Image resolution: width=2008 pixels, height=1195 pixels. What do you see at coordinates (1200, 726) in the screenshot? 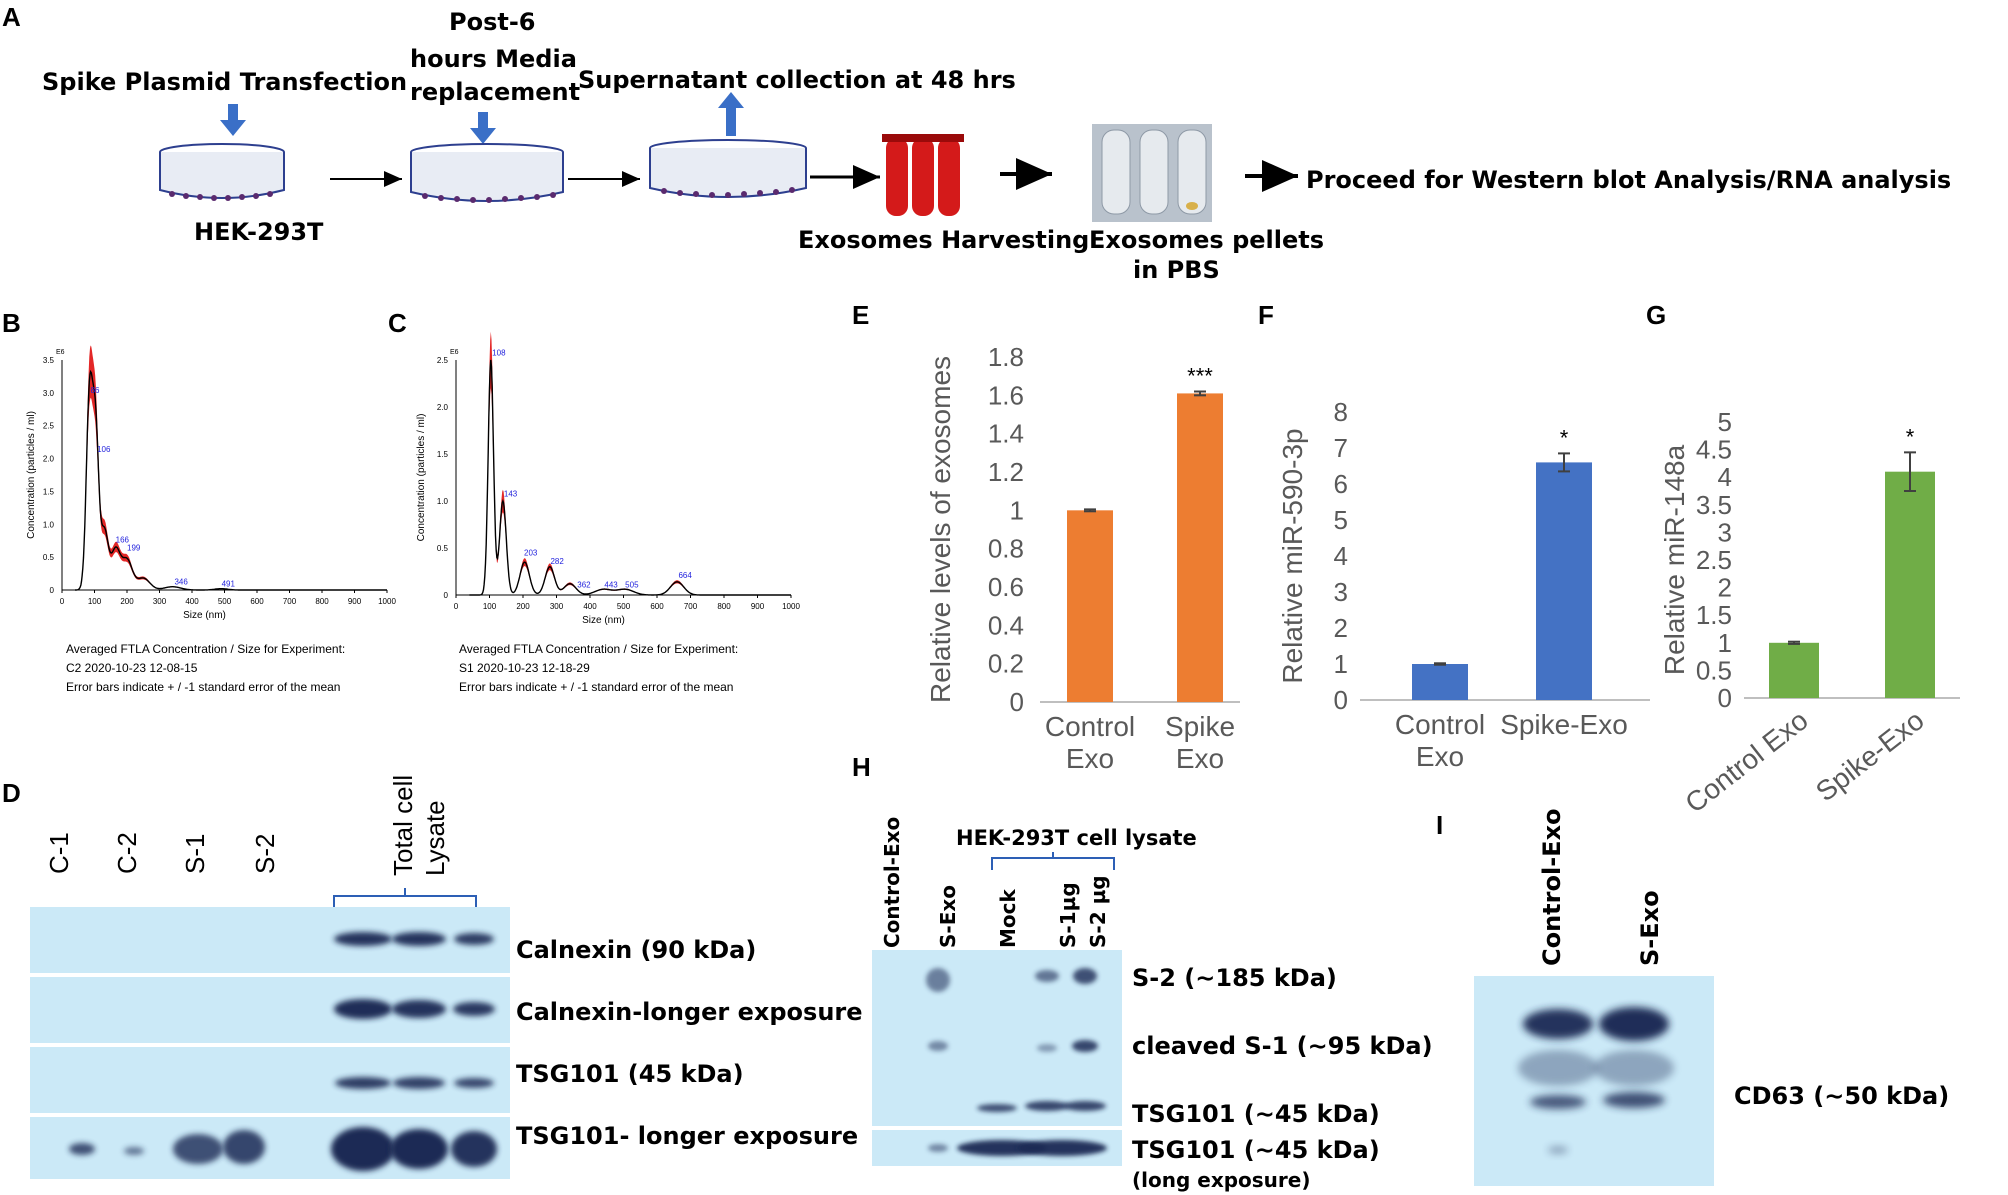
I see `category-label: Spike` at bounding box center [1200, 726].